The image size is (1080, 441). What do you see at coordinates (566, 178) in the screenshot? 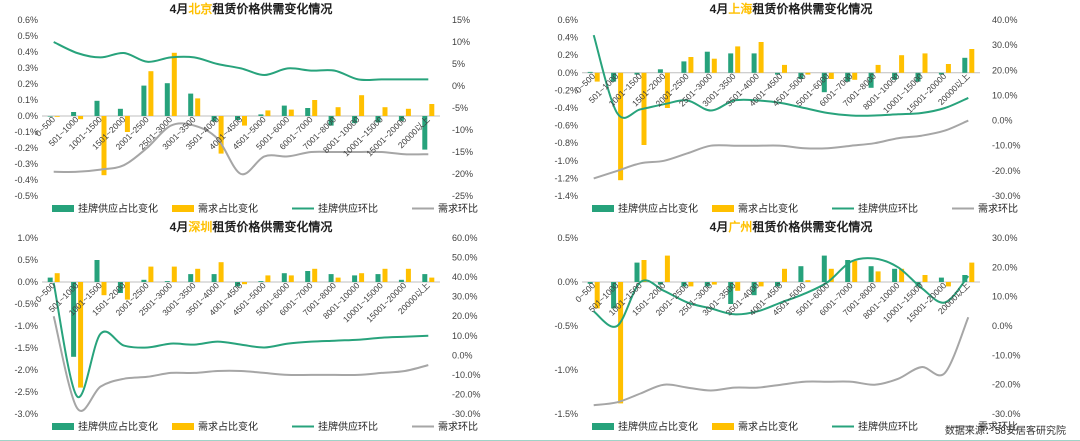
I see `left-tick-label: -1.2%` at bounding box center [566, 178].